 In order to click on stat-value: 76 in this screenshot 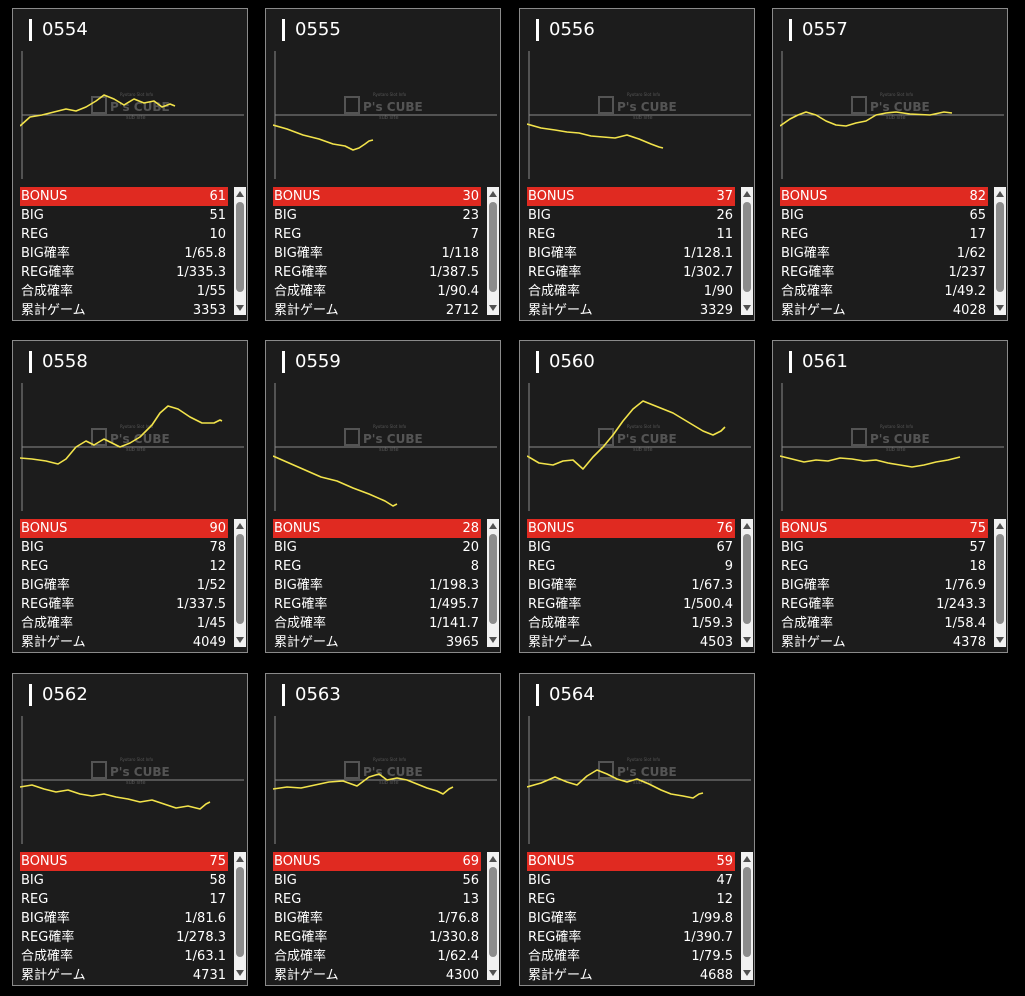, I will do `click(724, 528)`.